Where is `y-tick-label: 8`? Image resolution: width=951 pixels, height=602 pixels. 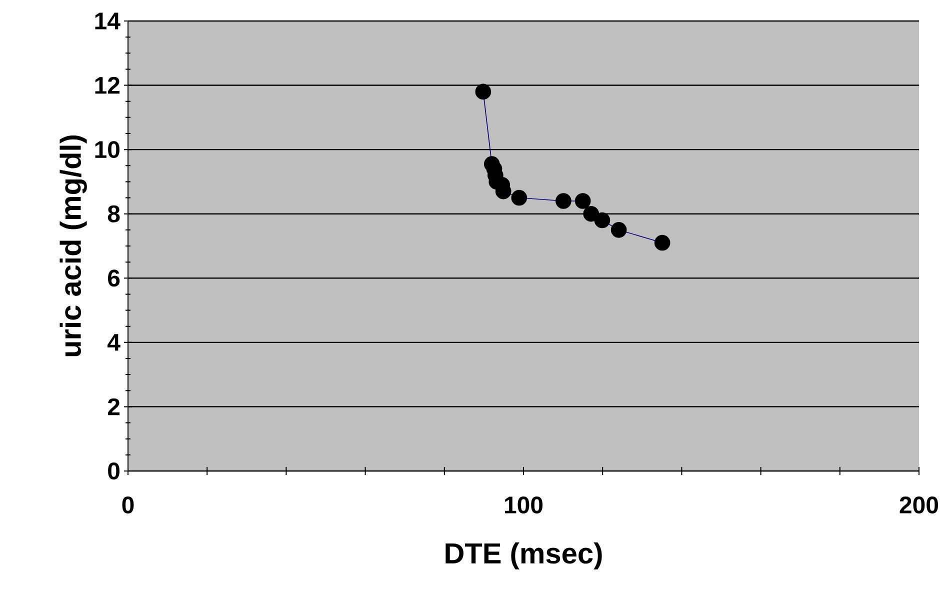 y-tick-label: 8 is located at coordinates (114, 213).